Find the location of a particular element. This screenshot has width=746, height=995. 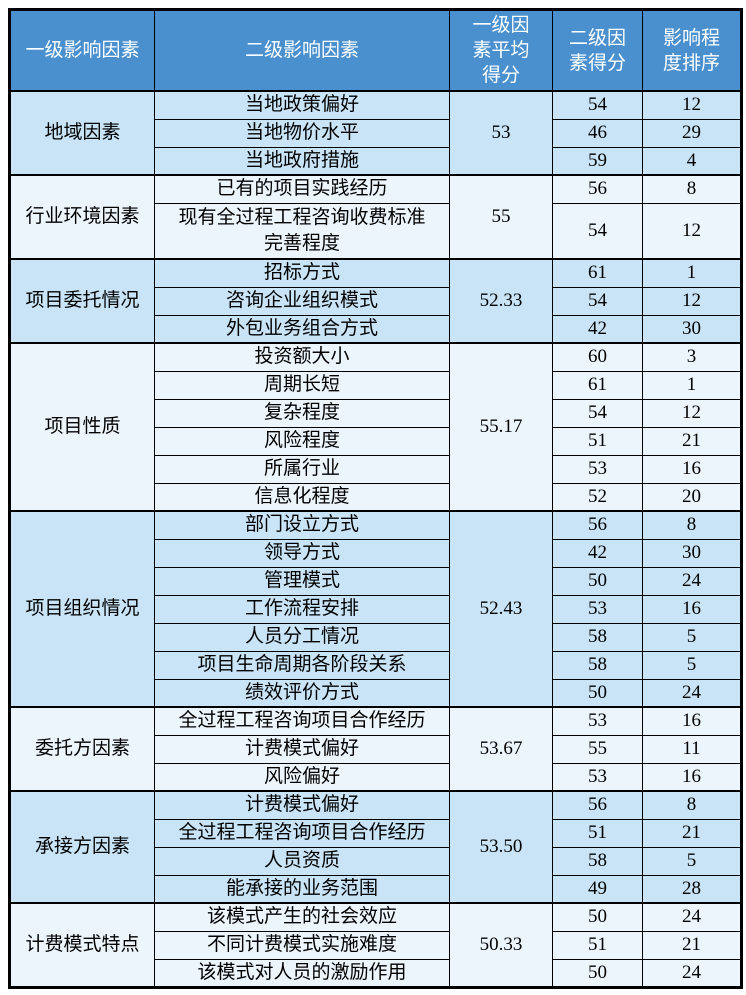

level2-factor-cell: 外包业务组合方式 is located at coordinates (302, 329).